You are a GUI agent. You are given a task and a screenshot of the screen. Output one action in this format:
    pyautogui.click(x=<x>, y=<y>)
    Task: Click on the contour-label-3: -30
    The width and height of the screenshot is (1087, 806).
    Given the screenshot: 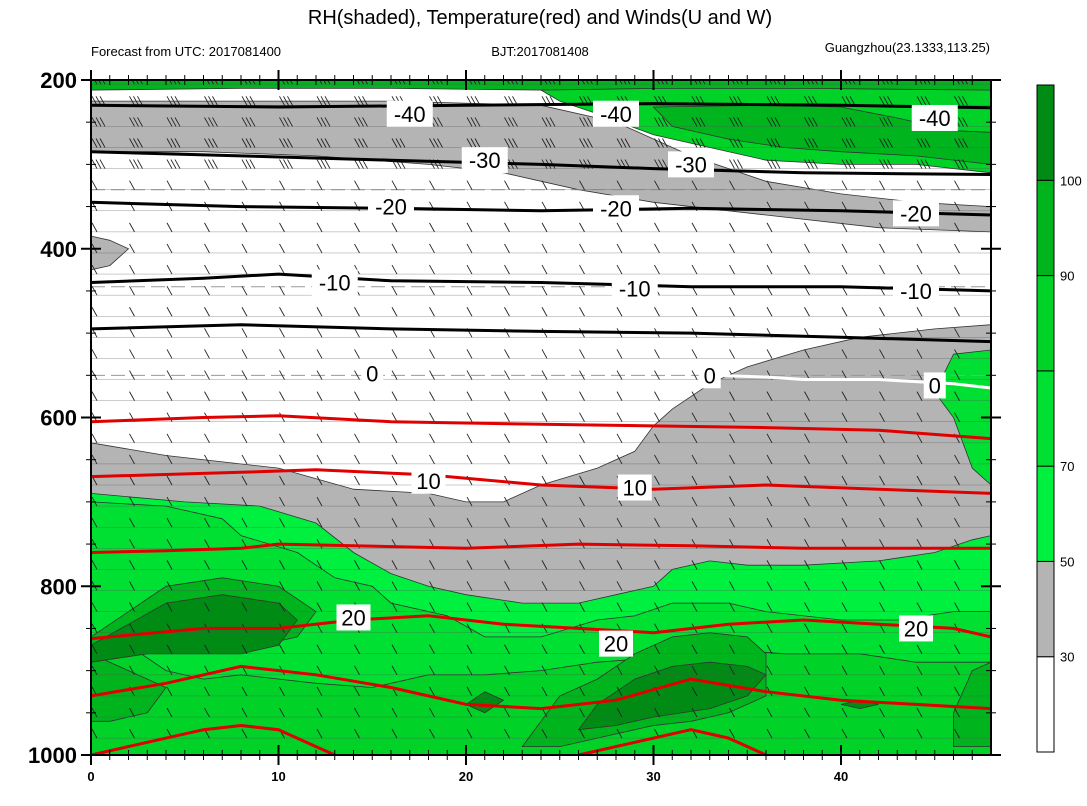 What is the action you would take?
    pyautogui.click(x=485, y=160)
    